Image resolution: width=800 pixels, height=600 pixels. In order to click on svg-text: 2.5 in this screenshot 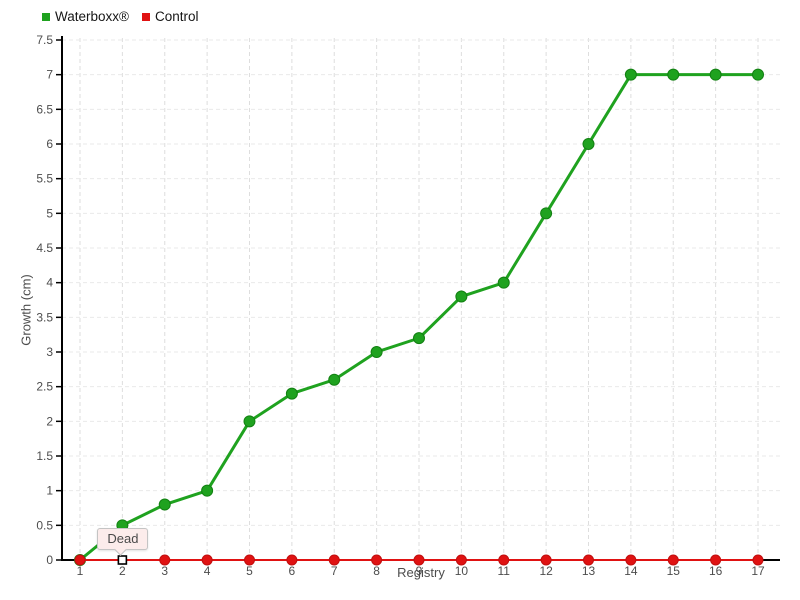, I will do `click(44, 387)`.